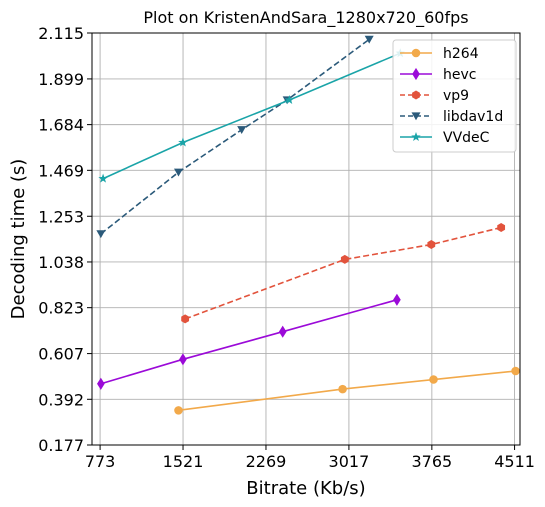 The image size is (545, 507). What do you see at coordinates (305, 18) in the screenshot?
I see `chart-title: Plot on KristenAndSara_1280x720_60fps` at bounding box center [305, 18].